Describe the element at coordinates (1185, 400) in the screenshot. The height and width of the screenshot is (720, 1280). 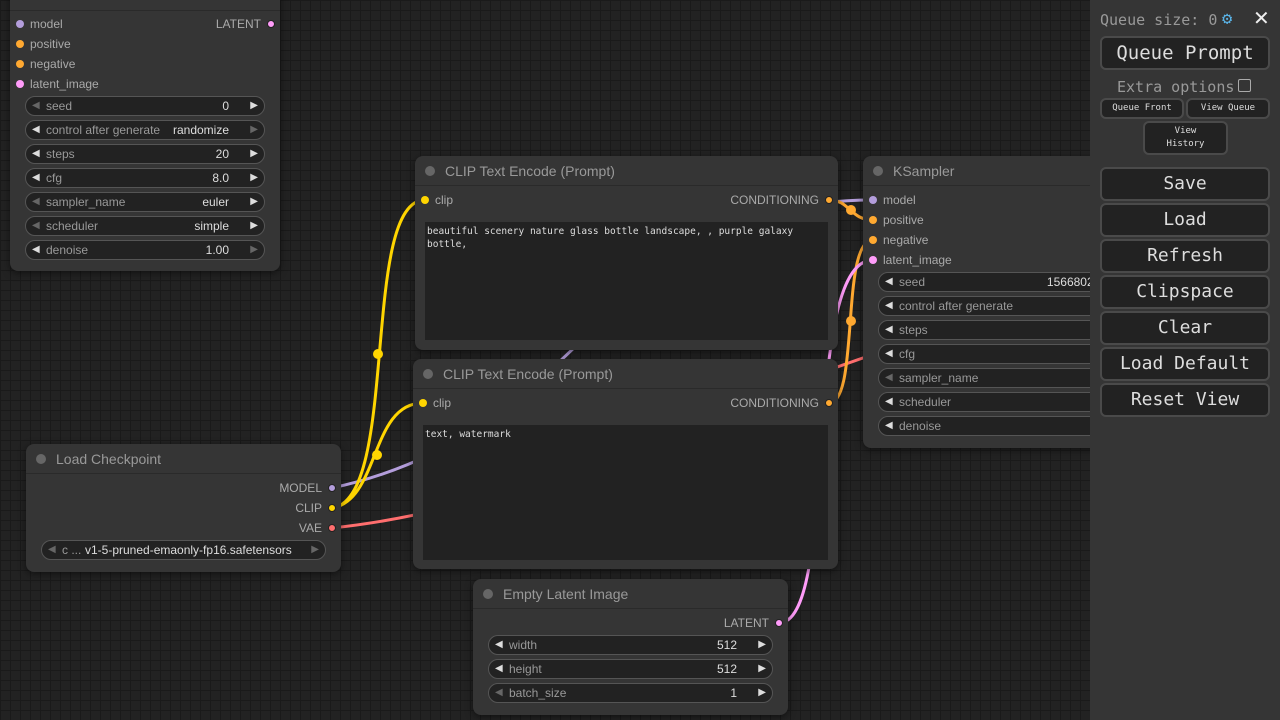
I see `menu-reset-view-button: Reset View` at that location.